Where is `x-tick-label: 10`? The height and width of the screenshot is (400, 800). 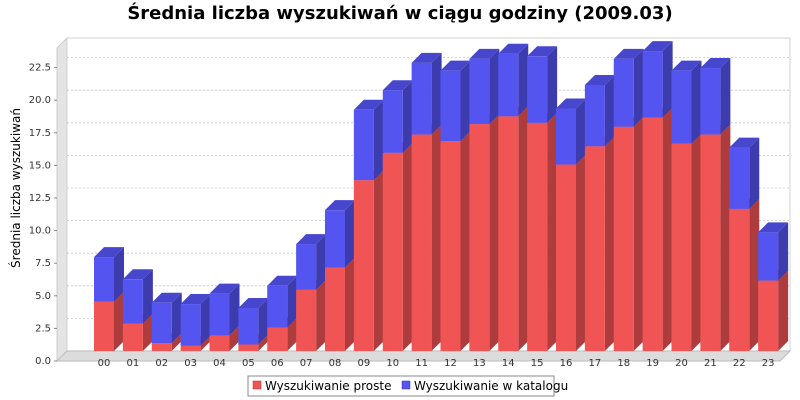
x-tick-label: 10 is located at coordinates (392, 363).